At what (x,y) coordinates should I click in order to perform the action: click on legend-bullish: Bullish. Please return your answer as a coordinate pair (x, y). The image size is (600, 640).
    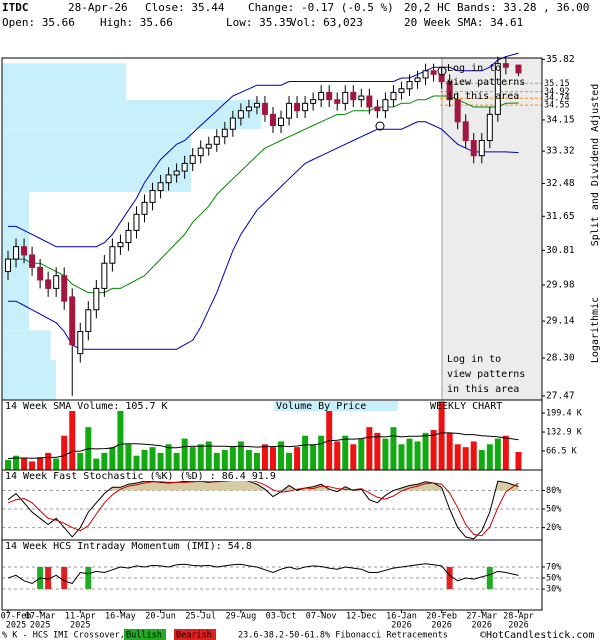
    Looking at the image, I should click on (144, 635).